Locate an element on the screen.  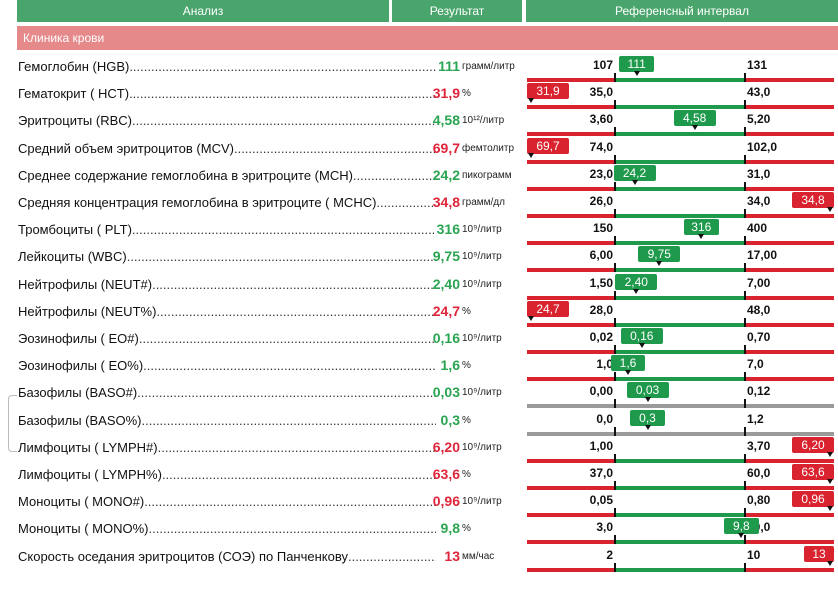
reference-high: 400 is located at coordinates (757, 228).